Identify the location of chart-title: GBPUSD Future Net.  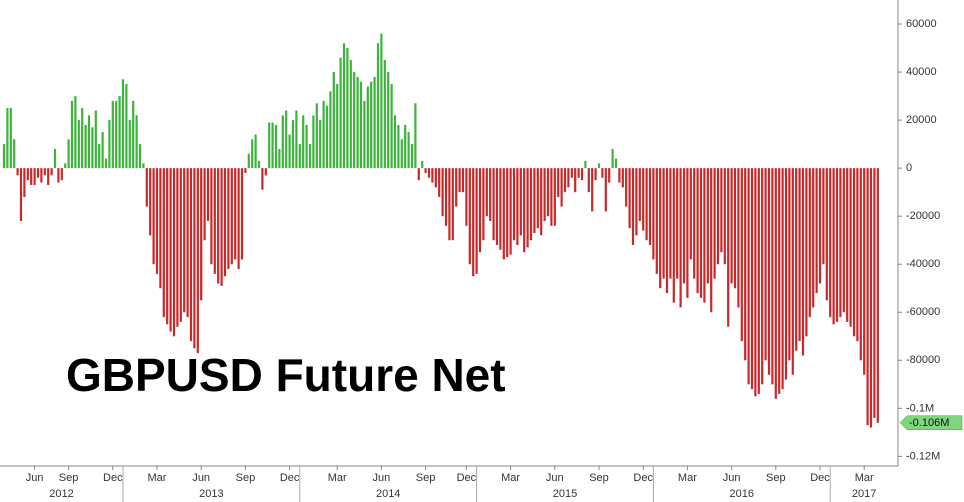
(286, 375).